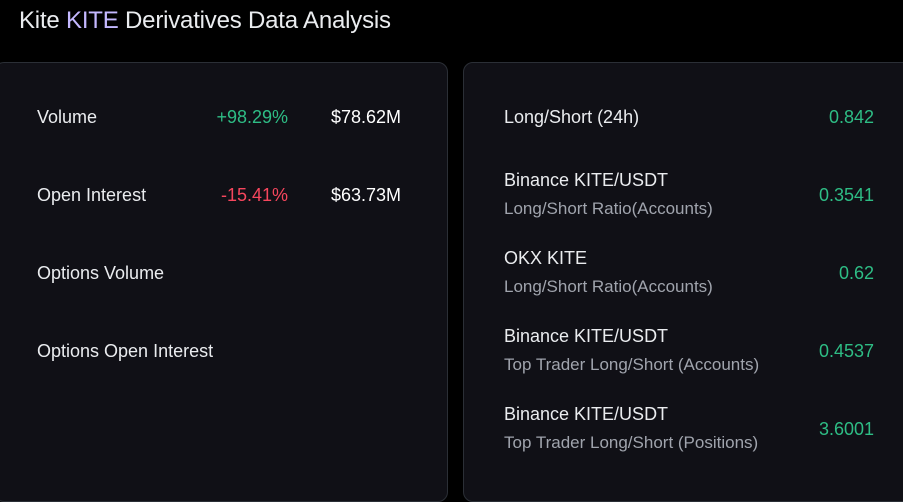  Describe the element at coordinates (631, 442) in the screenshot. I see `binance-top-trader-positions-sub: Top Trader Long/Short (Positions)` at that location.